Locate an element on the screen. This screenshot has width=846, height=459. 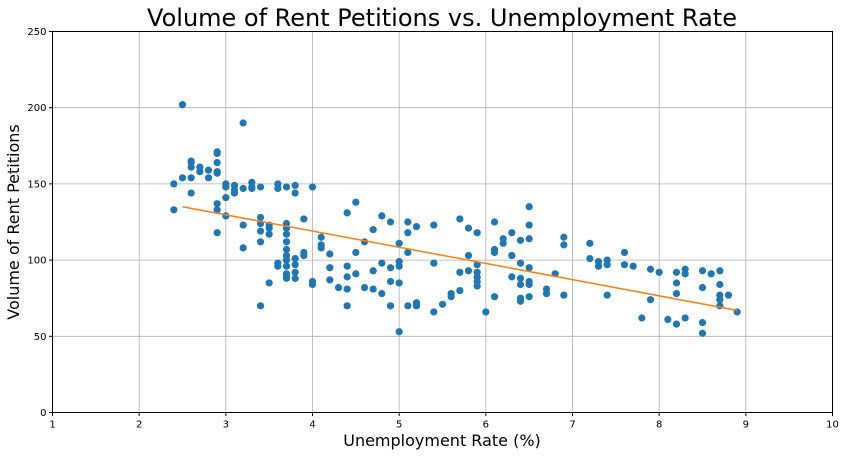
x-tick-label: 2 is located at coordinates (139, 425).